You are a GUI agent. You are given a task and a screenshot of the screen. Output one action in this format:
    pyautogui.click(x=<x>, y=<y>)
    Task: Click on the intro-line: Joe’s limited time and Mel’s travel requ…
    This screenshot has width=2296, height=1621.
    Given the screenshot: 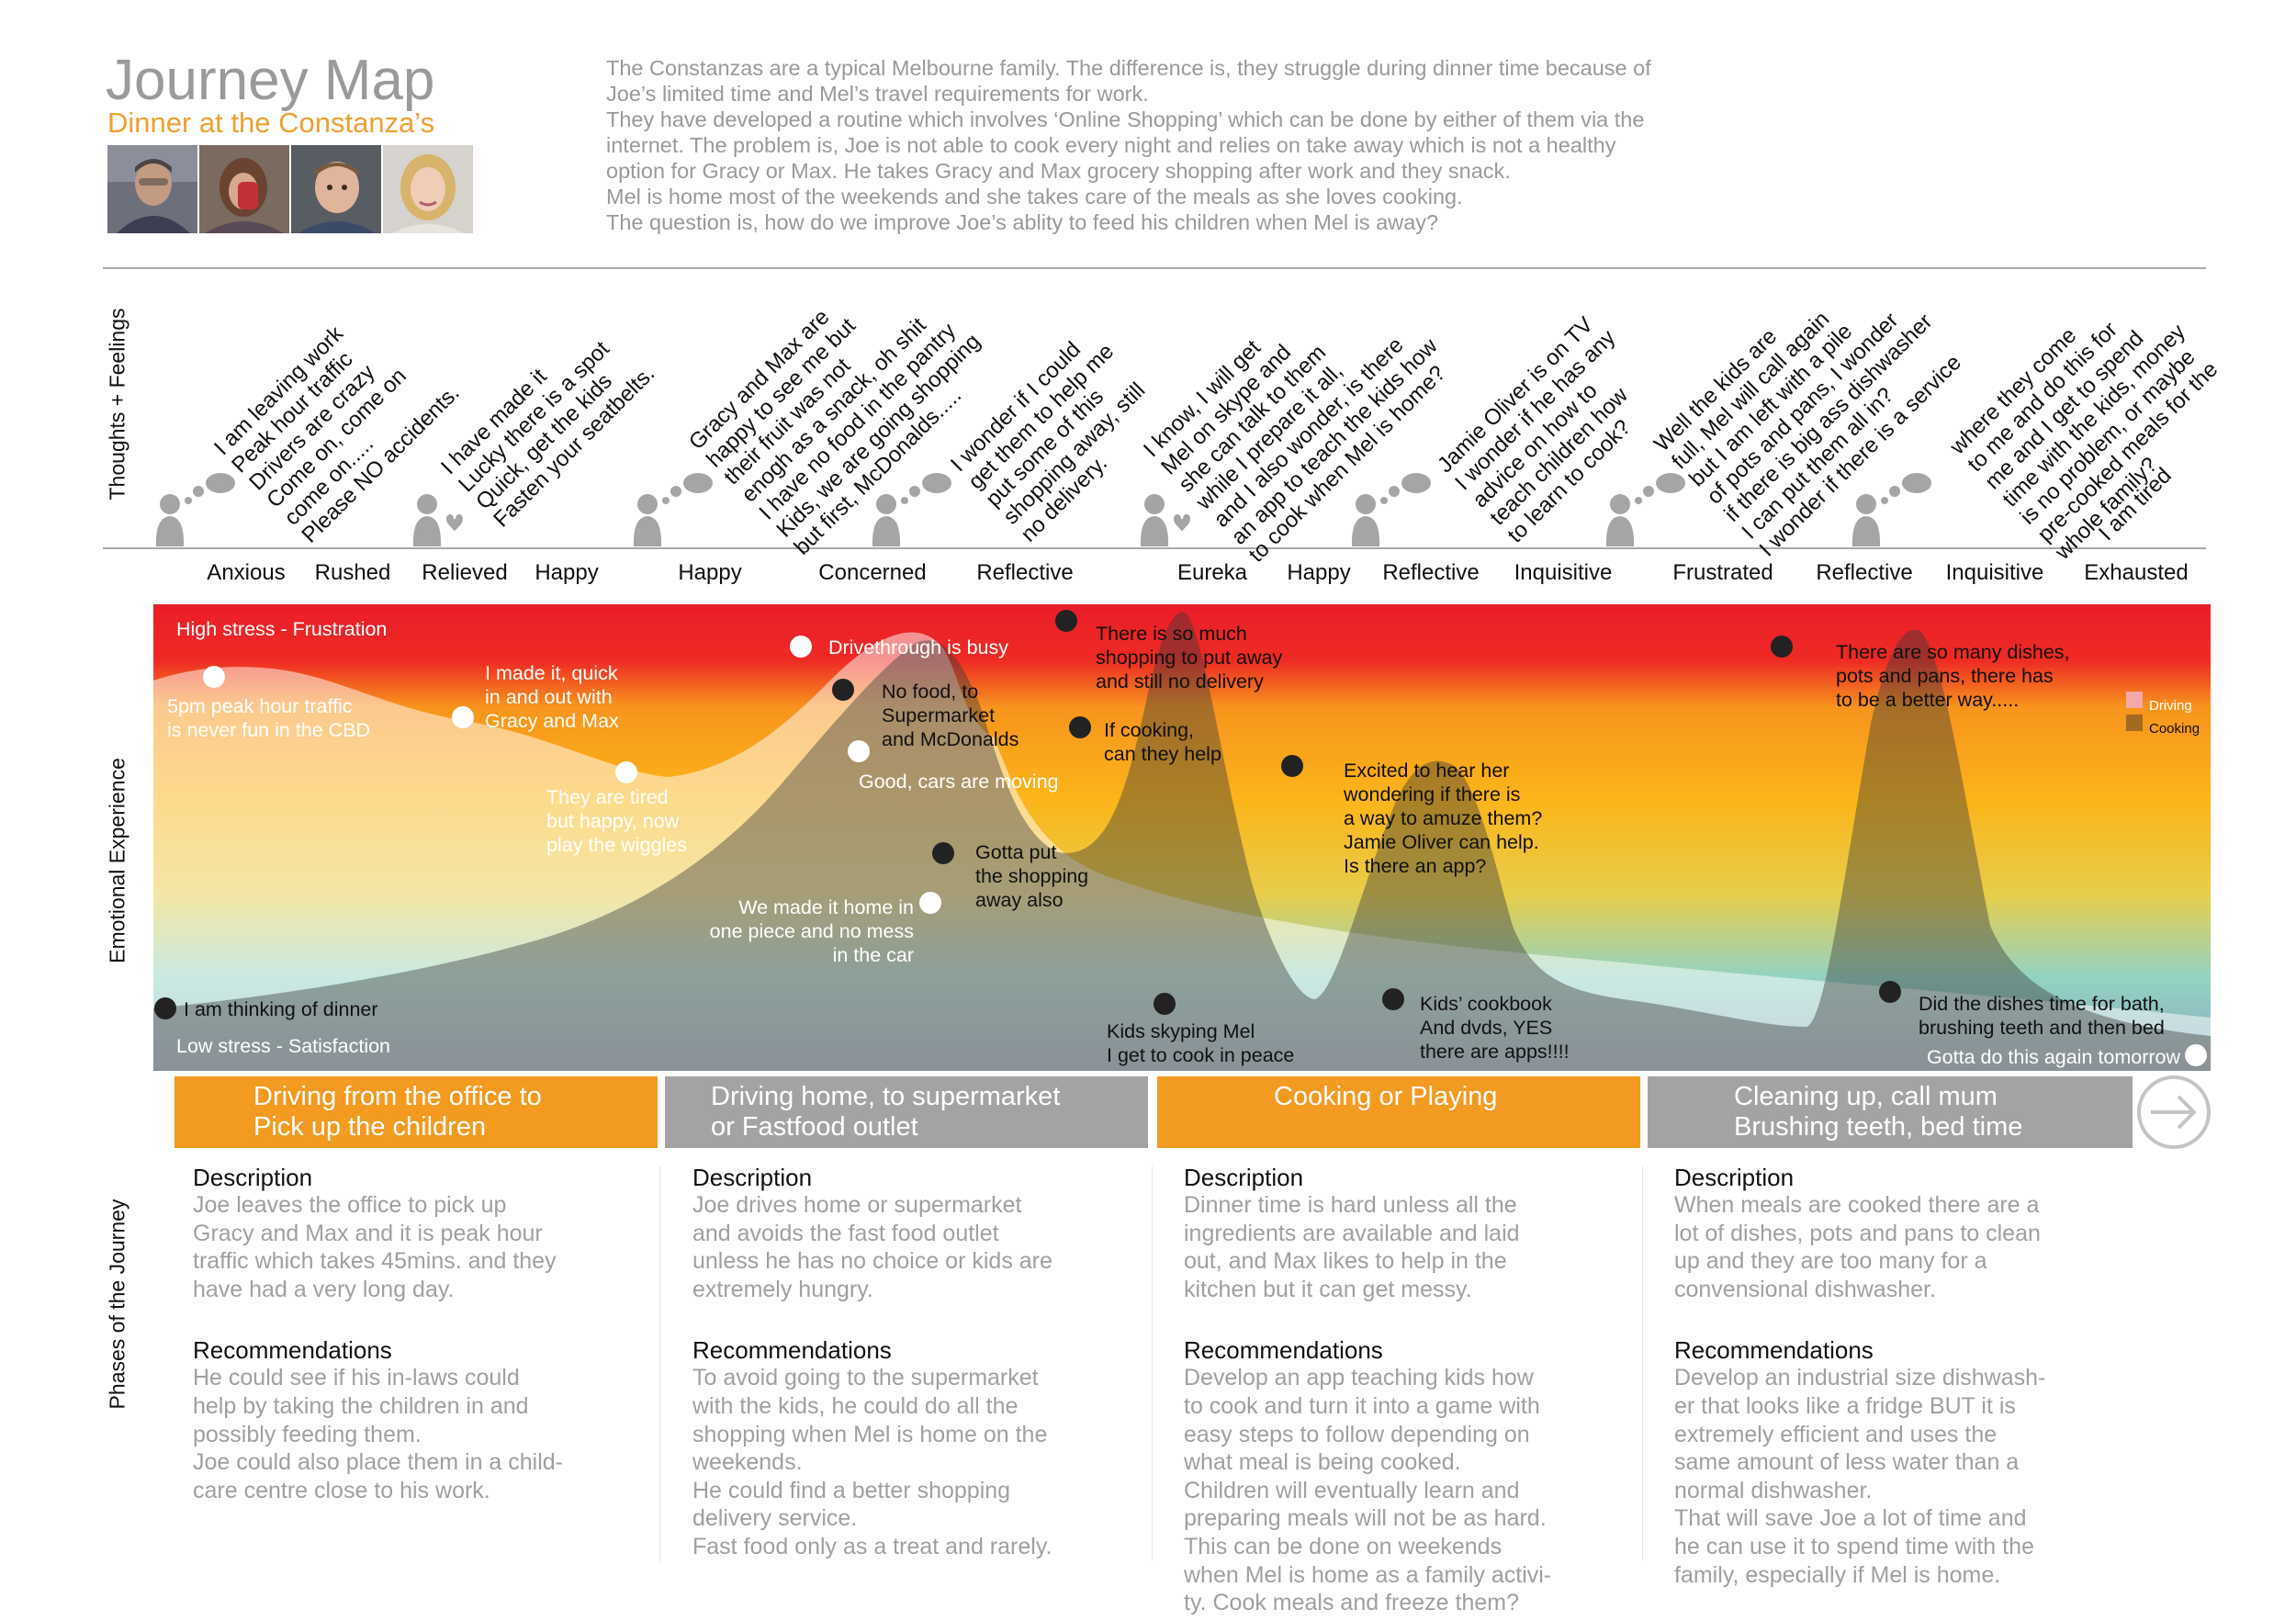 What is the action you would take?
    pyautogui.click(x=877, y=94)
    